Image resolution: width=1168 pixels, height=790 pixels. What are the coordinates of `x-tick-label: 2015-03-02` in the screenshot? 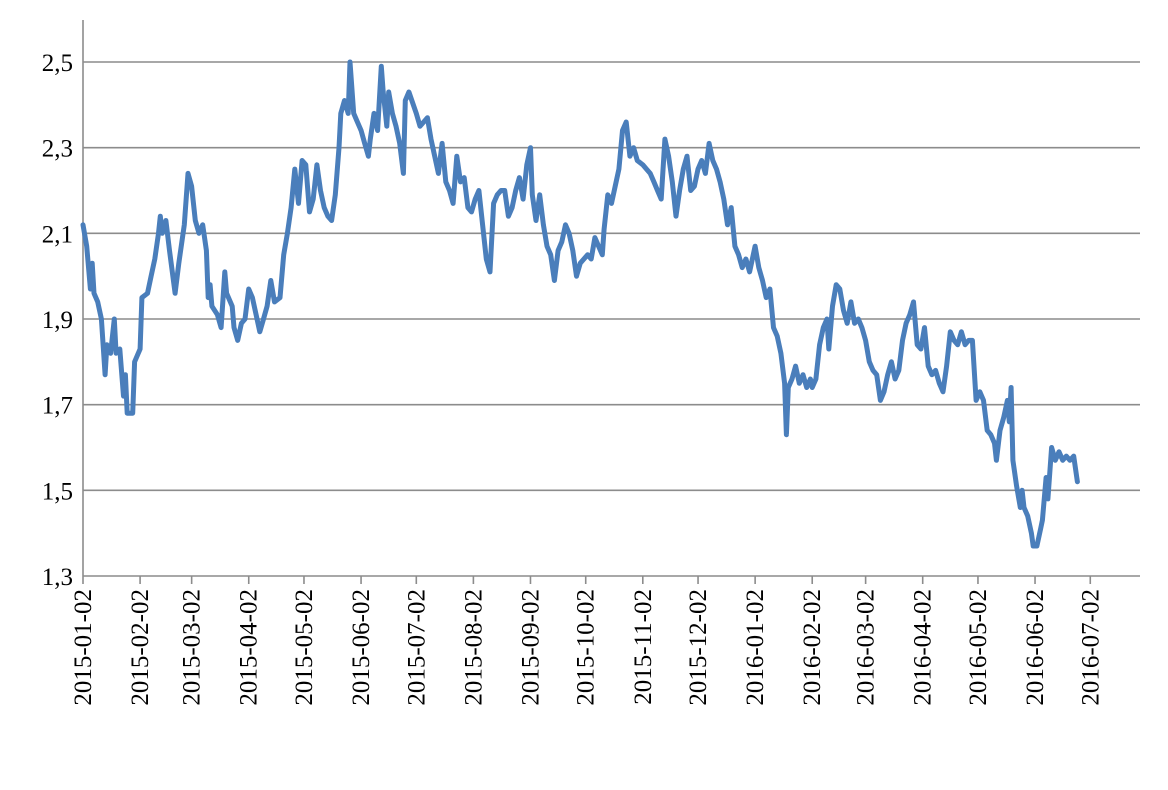 It's located at (192, 647).